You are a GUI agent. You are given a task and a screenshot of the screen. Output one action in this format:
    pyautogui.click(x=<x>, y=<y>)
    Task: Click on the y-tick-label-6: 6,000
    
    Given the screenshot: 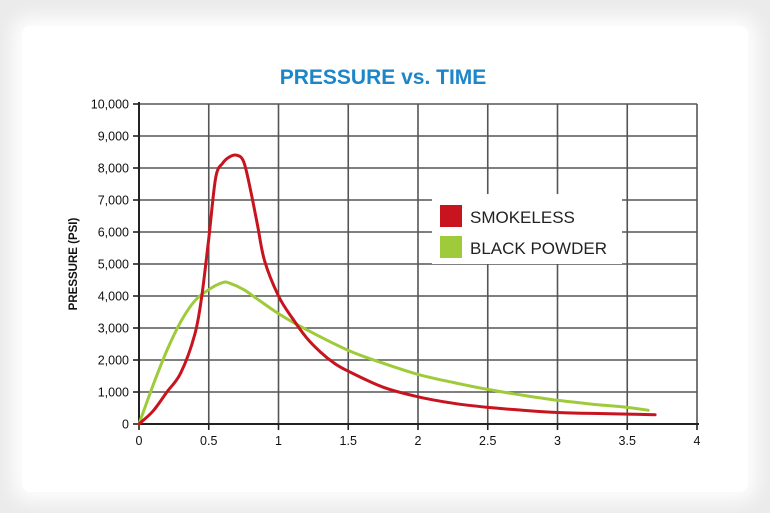 What is the action you would take?
    pyautogui.click(x=113, y=233)
    